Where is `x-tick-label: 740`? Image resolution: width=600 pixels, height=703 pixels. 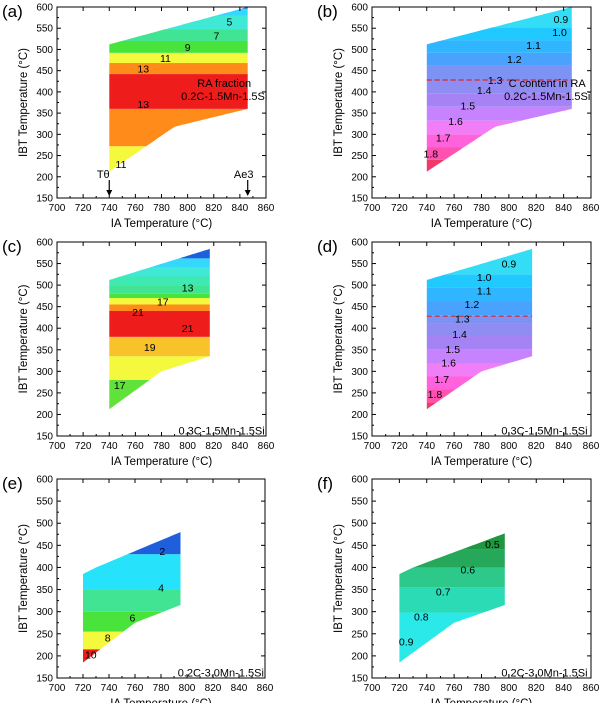
x-tick-label: 740 is located at coordinates (426, 208).